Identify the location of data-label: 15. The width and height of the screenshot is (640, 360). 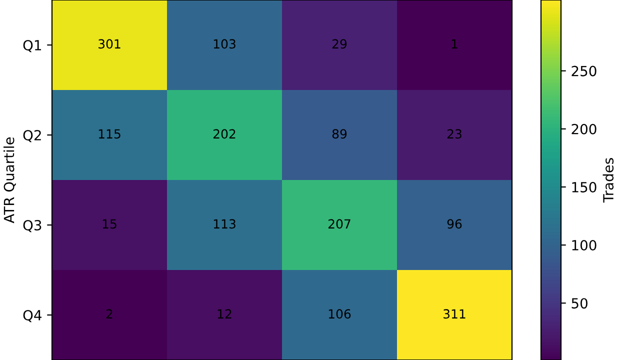
(109, 224).